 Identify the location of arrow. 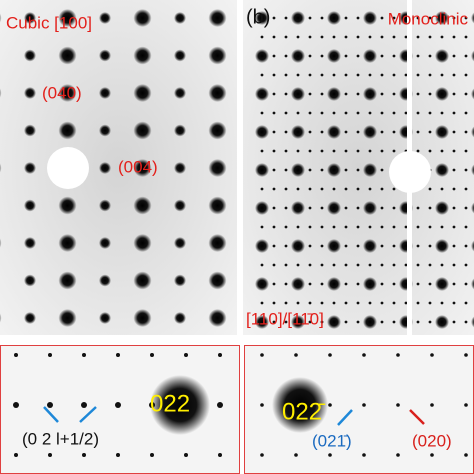
(417, 417).